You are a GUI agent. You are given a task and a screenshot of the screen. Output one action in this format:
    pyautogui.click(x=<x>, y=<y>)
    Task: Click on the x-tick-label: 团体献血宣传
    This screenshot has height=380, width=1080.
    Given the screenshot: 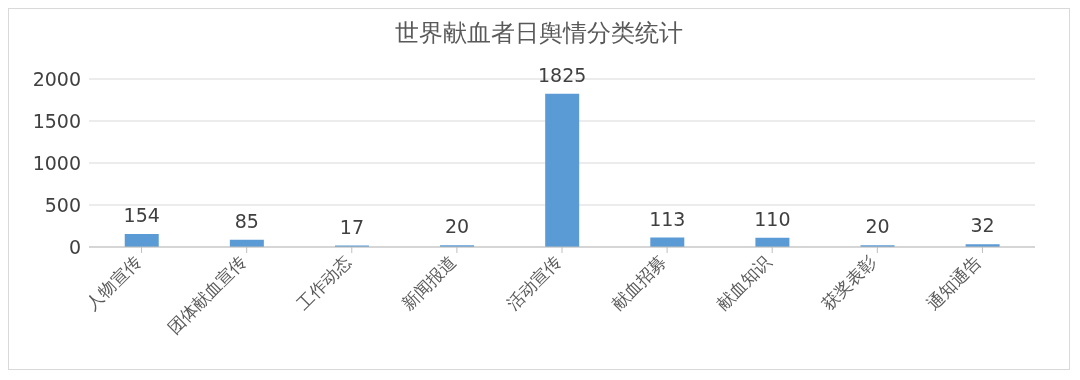 What is the action you would take?
    pyautogui.click(x=206, y=294)
    